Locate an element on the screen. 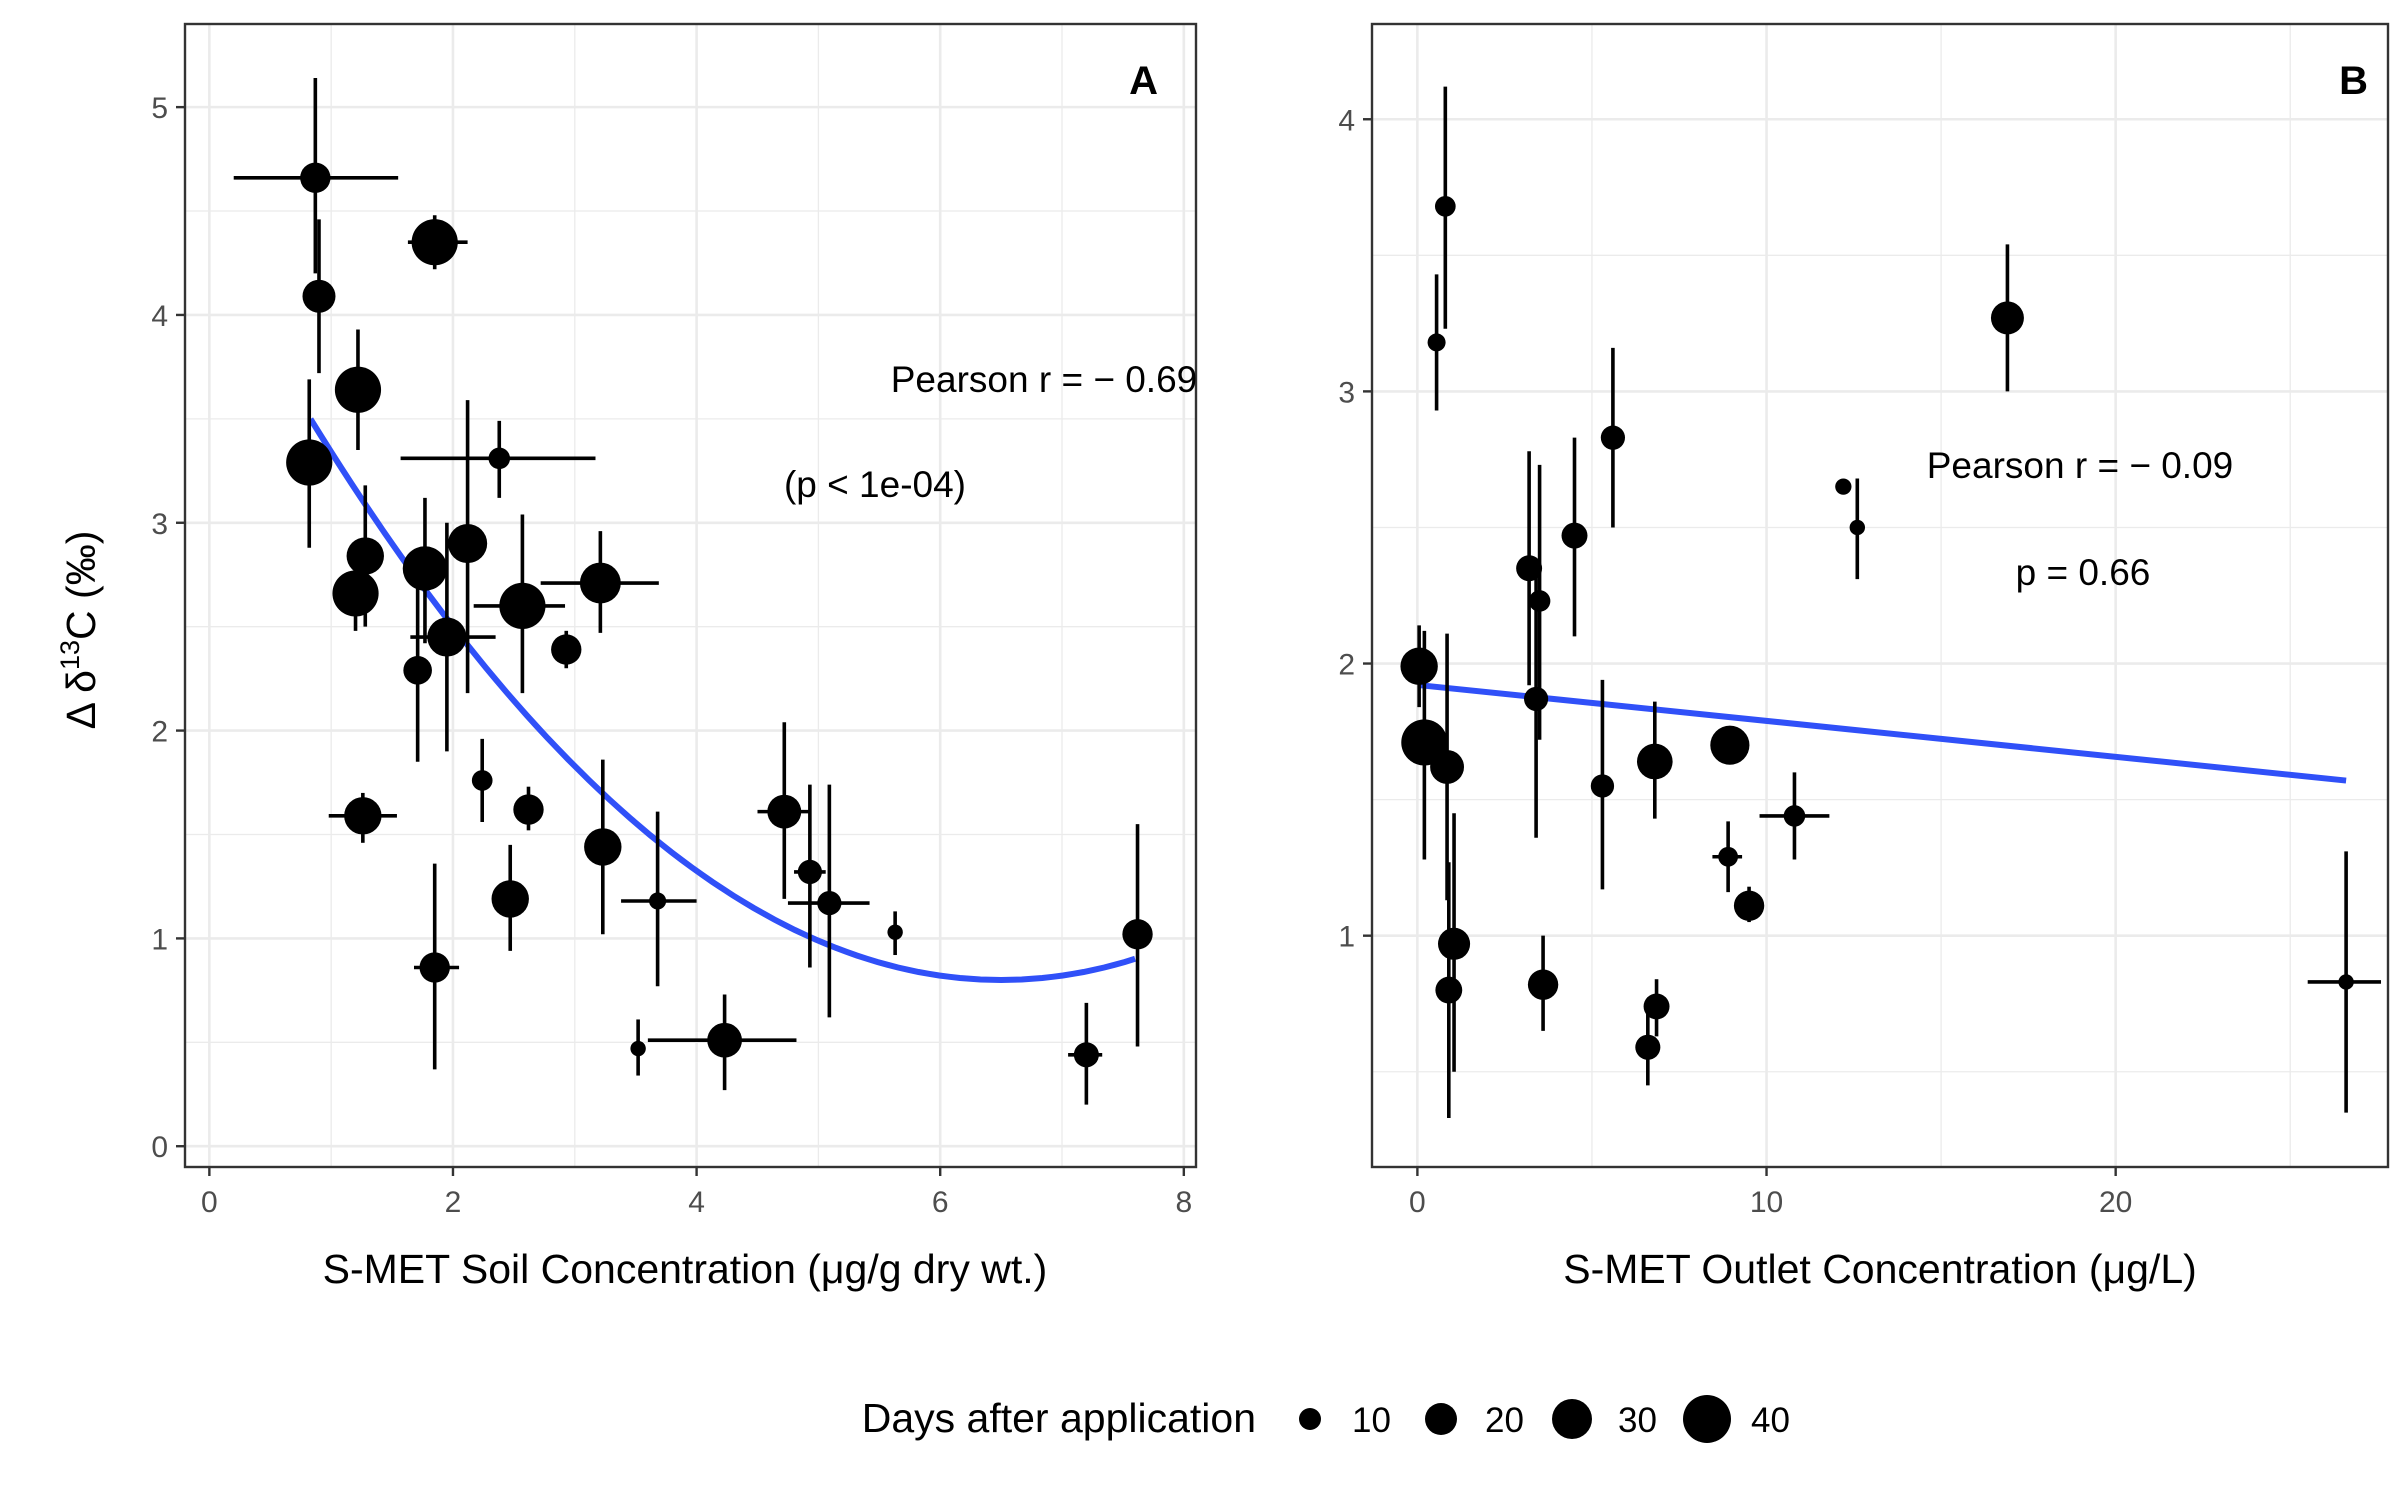 The image size is (2400, 1500). y-axis-title-delta: Δ δ is located at coordinates (81, 699).